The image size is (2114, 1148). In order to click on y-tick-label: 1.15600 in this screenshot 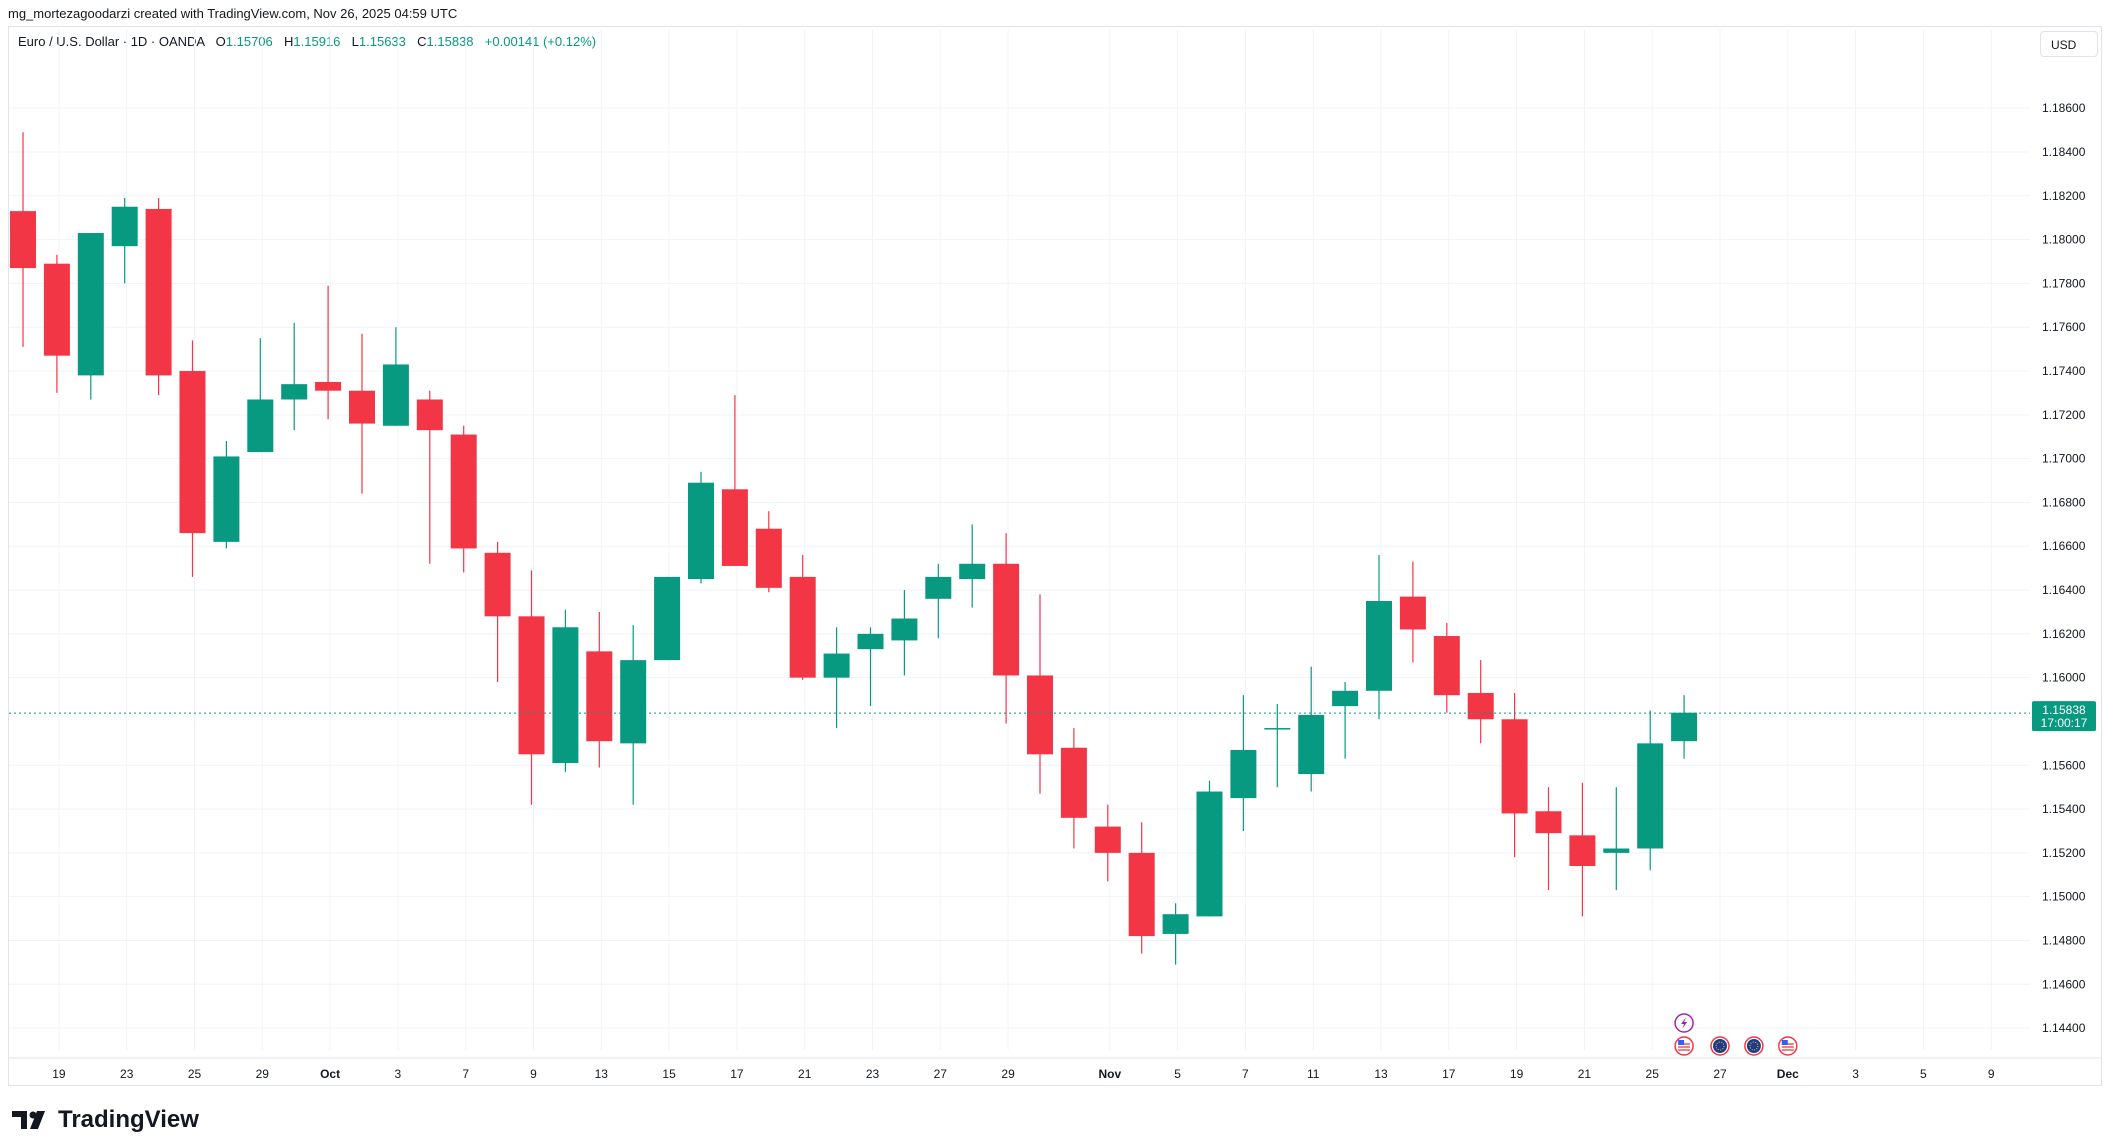, I will do `click(2064, 765)`.